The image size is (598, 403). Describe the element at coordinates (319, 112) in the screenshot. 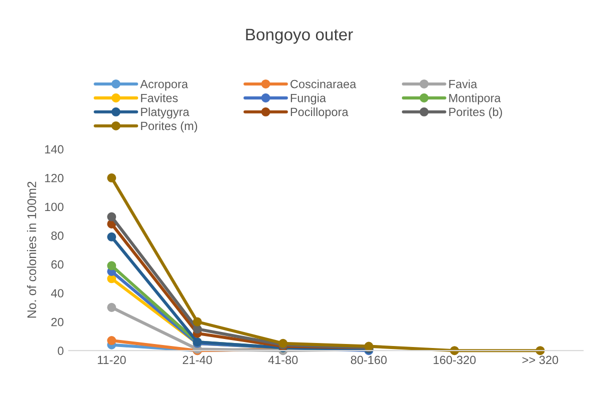

I see `legend-label: Pocillopora` at that location.